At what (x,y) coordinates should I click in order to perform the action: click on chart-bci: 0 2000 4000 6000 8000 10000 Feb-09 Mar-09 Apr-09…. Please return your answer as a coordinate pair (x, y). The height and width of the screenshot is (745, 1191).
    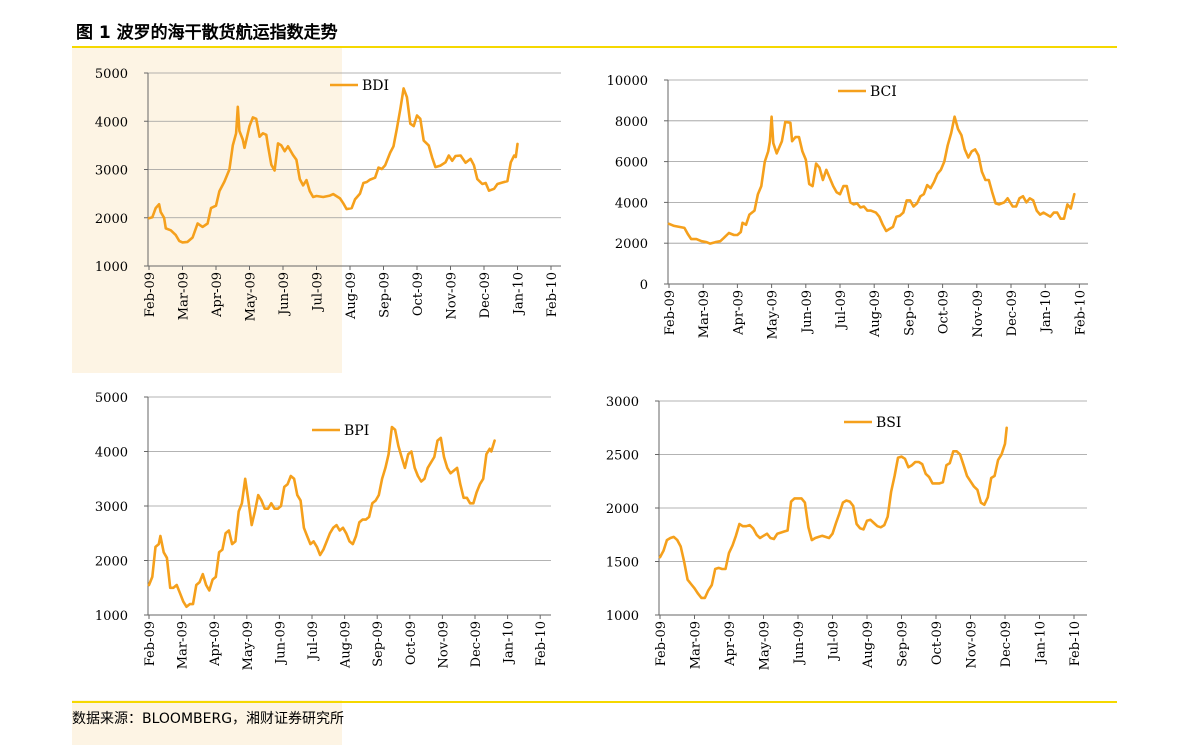
    Looking at the image, I should click on (848, 206).